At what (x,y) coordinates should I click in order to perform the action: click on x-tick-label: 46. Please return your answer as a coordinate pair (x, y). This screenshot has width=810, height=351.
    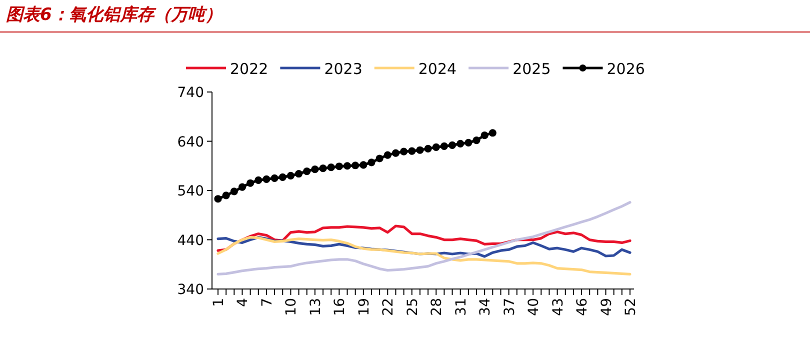
    Looking at the image, I should click on (582, 307).